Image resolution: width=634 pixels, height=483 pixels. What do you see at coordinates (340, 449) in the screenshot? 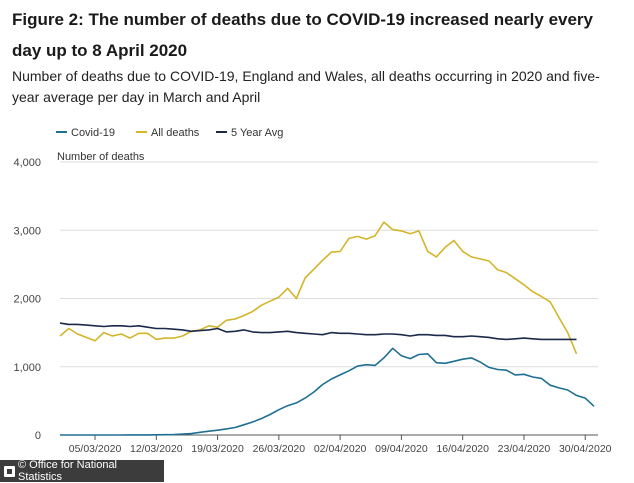
I see `x-tick-label: 02/04/2020` at bounding box center [340, 449].